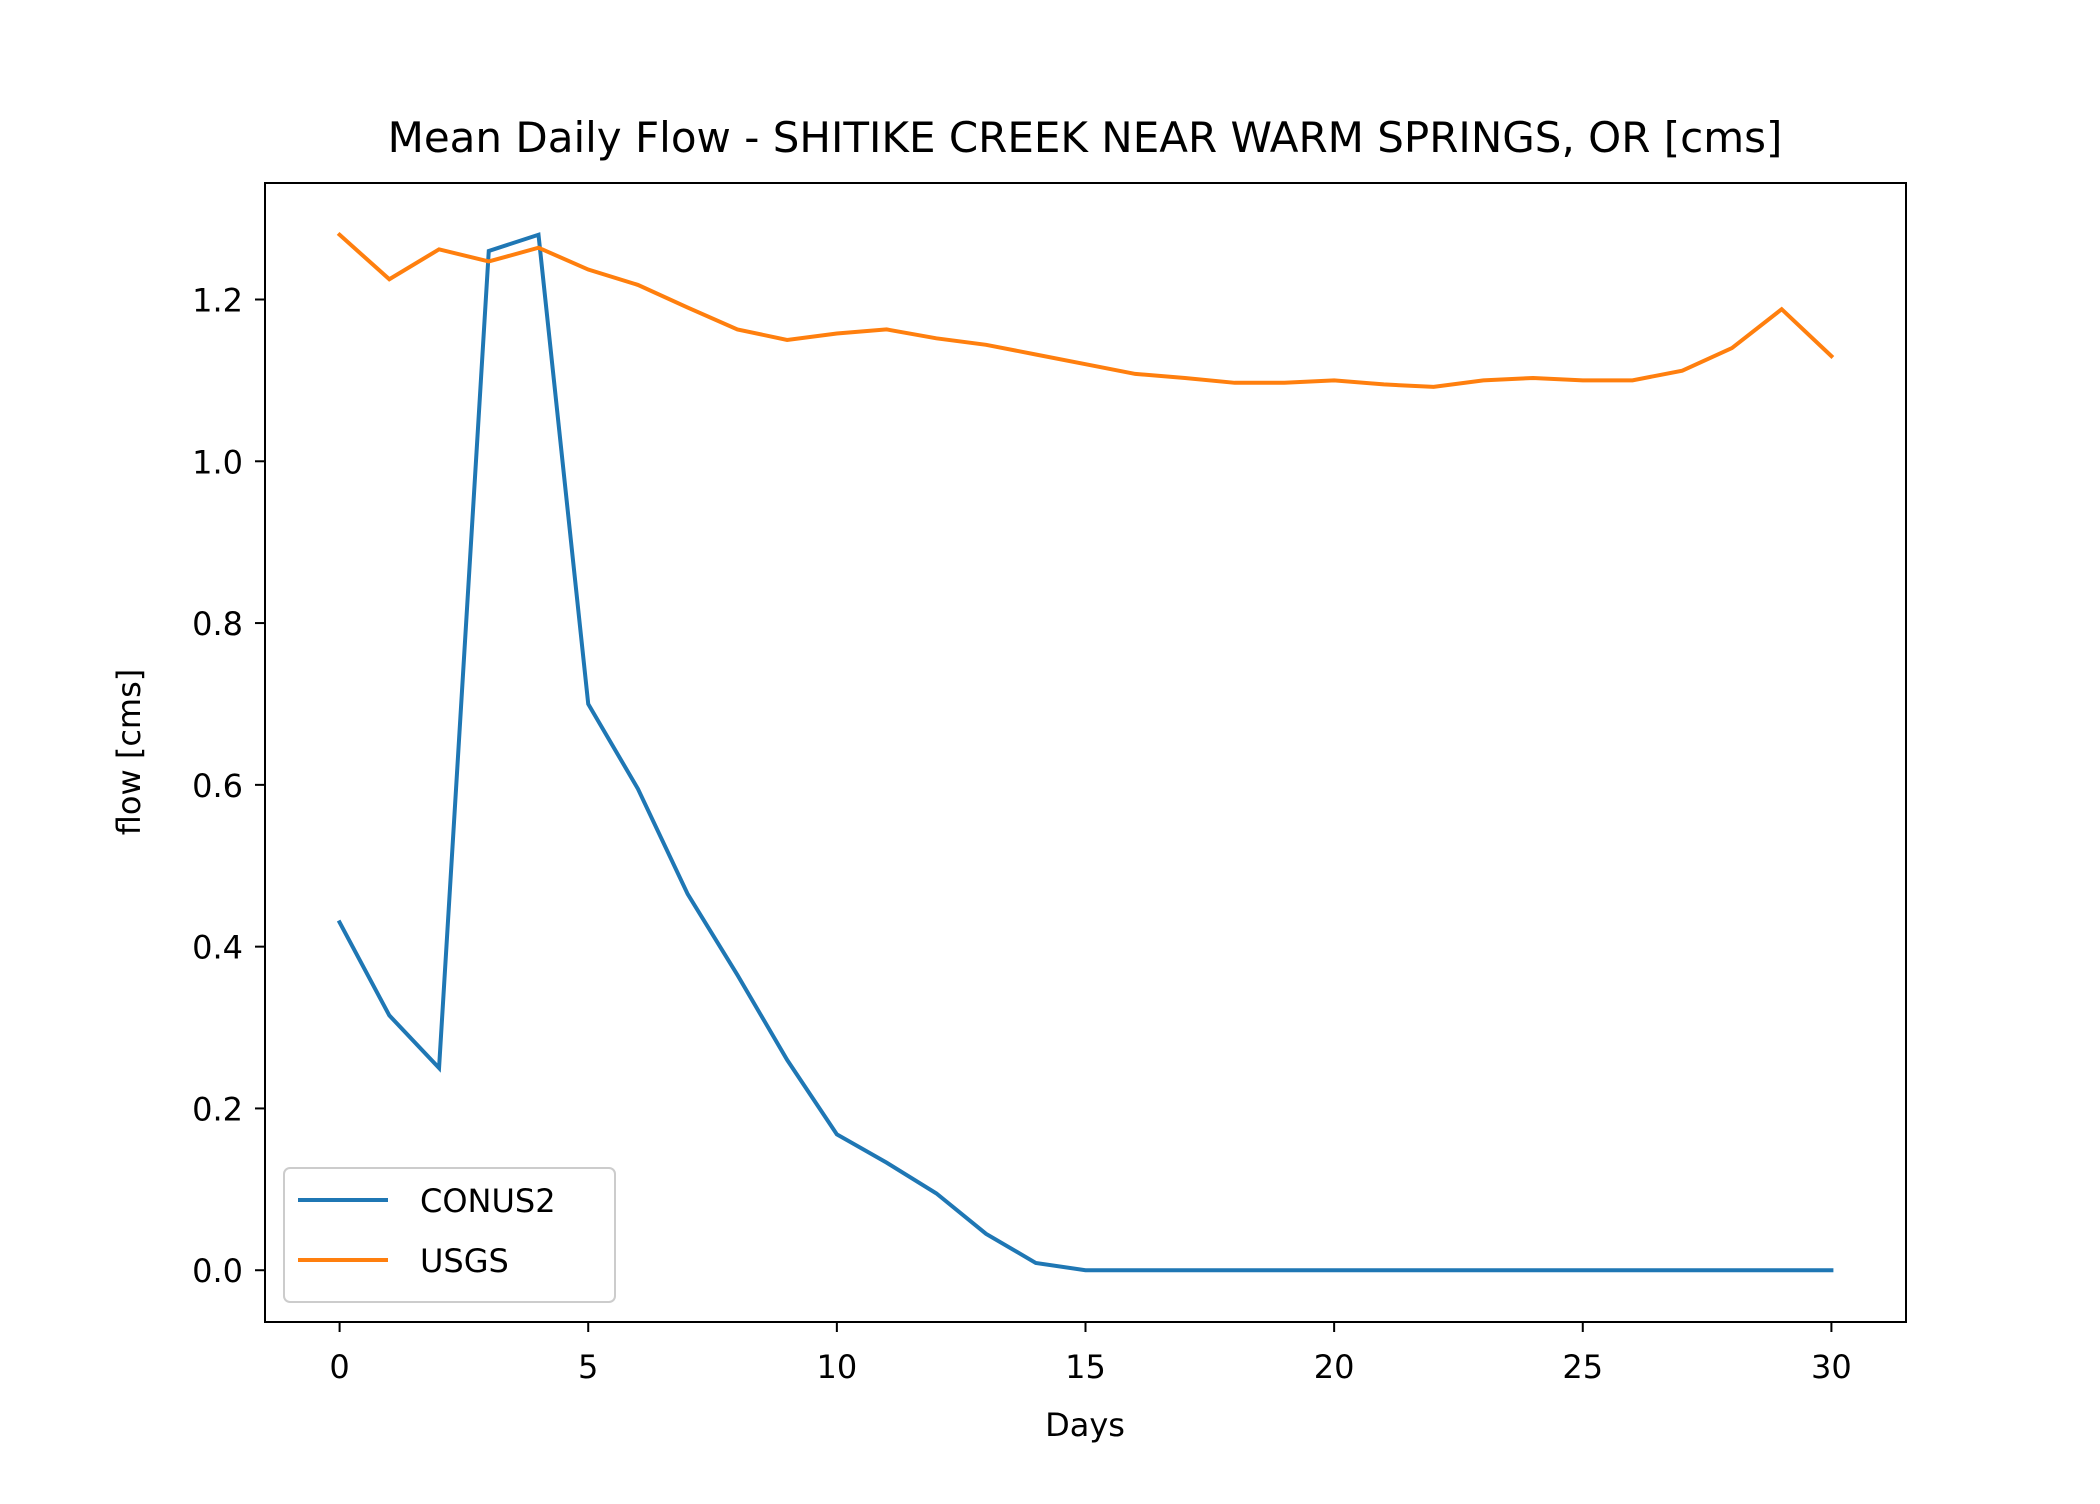 Image resolution: width=2100 pixels, height=1504 pixels. I want to click on x-tick-label: 15, so click(1085, 1367).